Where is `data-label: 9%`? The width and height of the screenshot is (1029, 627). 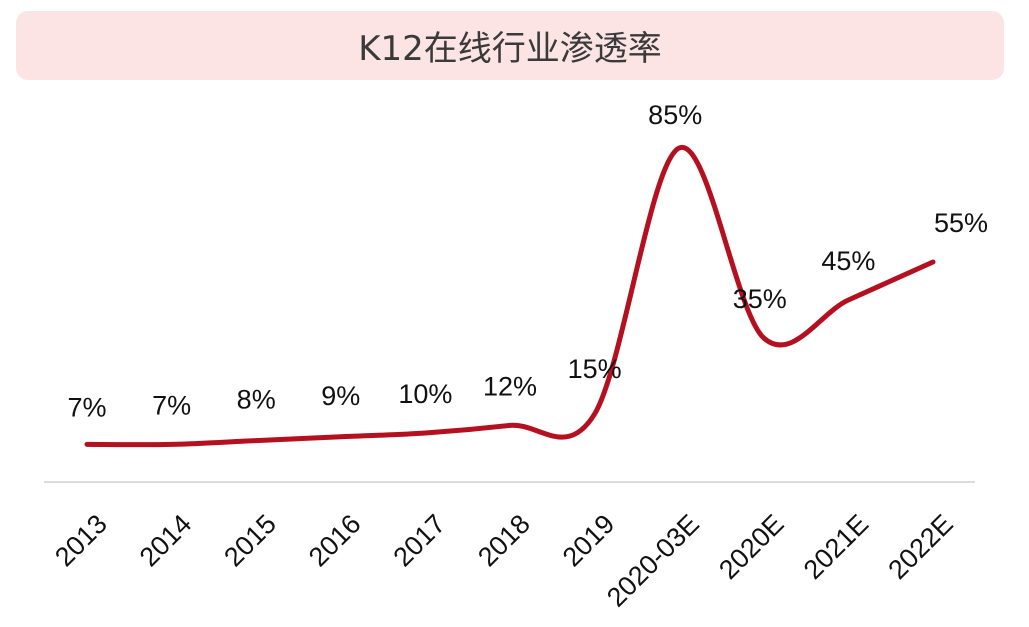
data-label: 9% is located at coordinates (340, 396).